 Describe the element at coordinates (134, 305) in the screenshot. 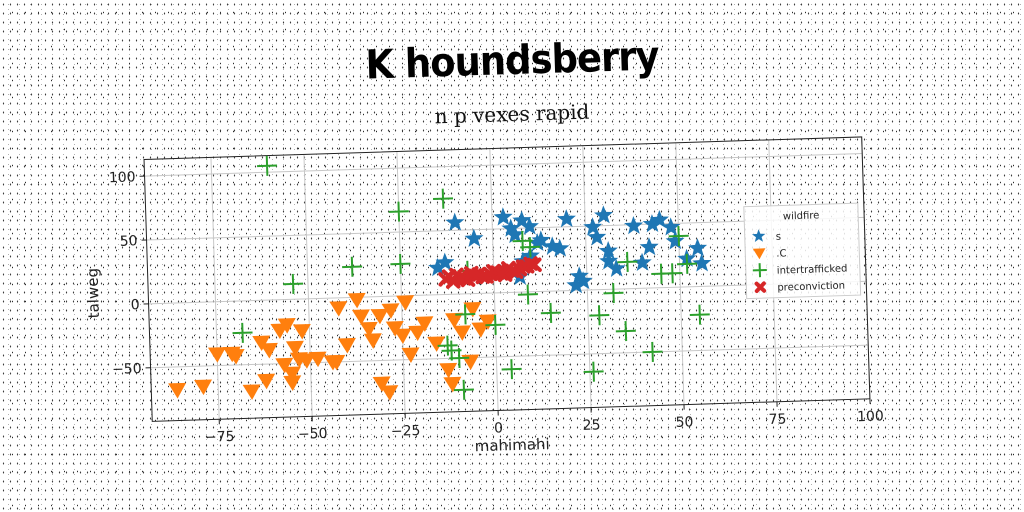

I see `y-tick-label: 0` at that location.